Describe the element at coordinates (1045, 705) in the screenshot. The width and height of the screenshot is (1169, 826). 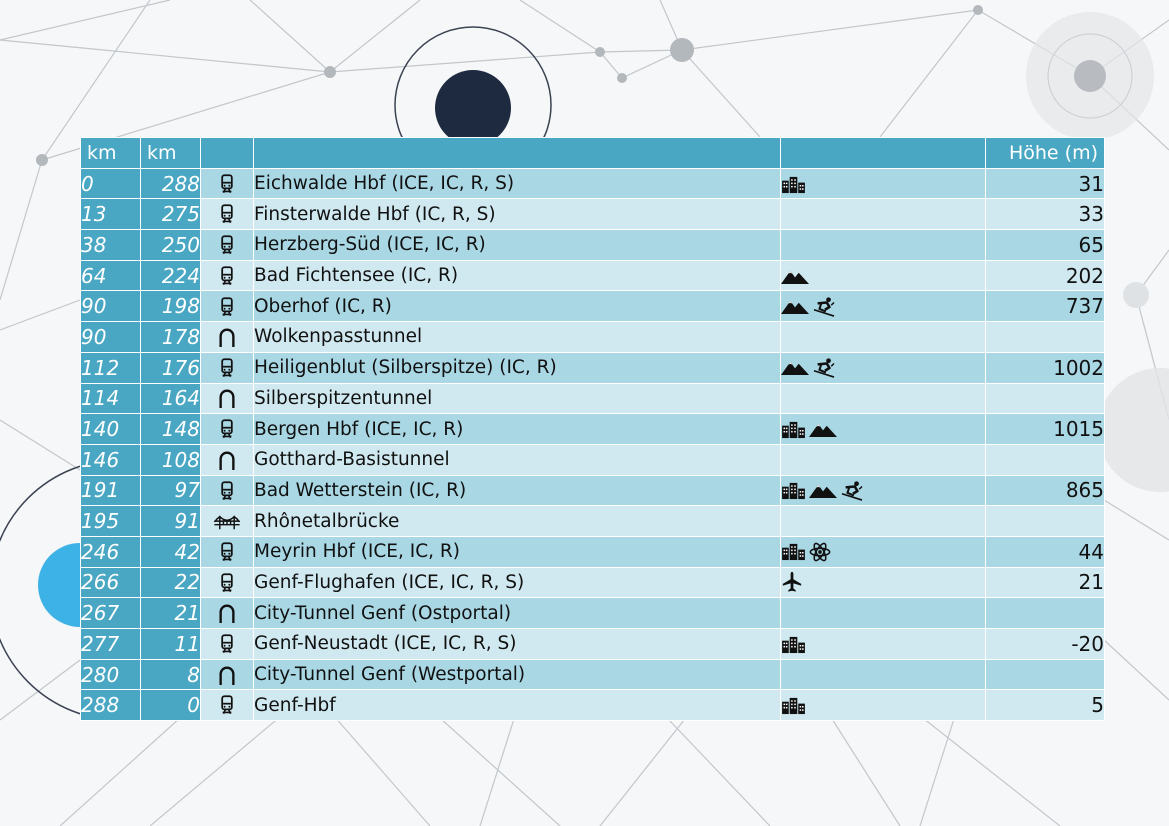
I see `hoehe-cell: 5` at that location.